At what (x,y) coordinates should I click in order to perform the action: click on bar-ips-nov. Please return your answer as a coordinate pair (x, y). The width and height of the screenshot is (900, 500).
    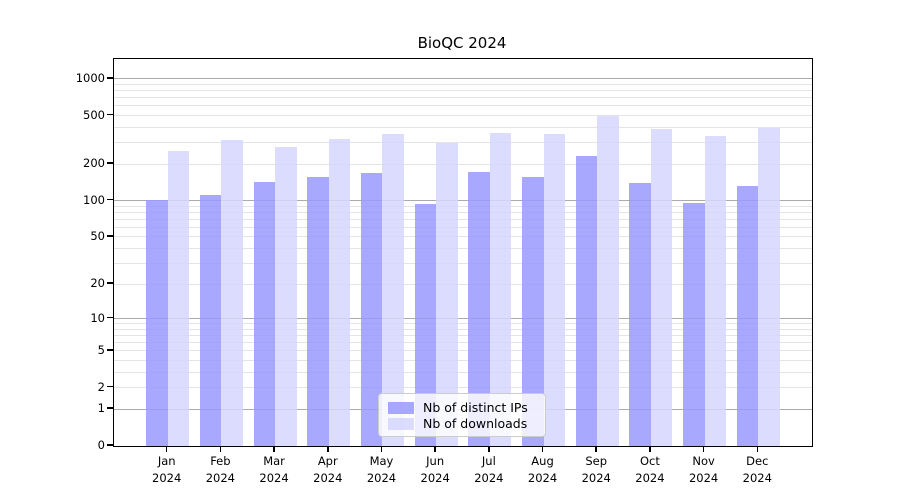
    Looking at the image, I should click on (694, 324).